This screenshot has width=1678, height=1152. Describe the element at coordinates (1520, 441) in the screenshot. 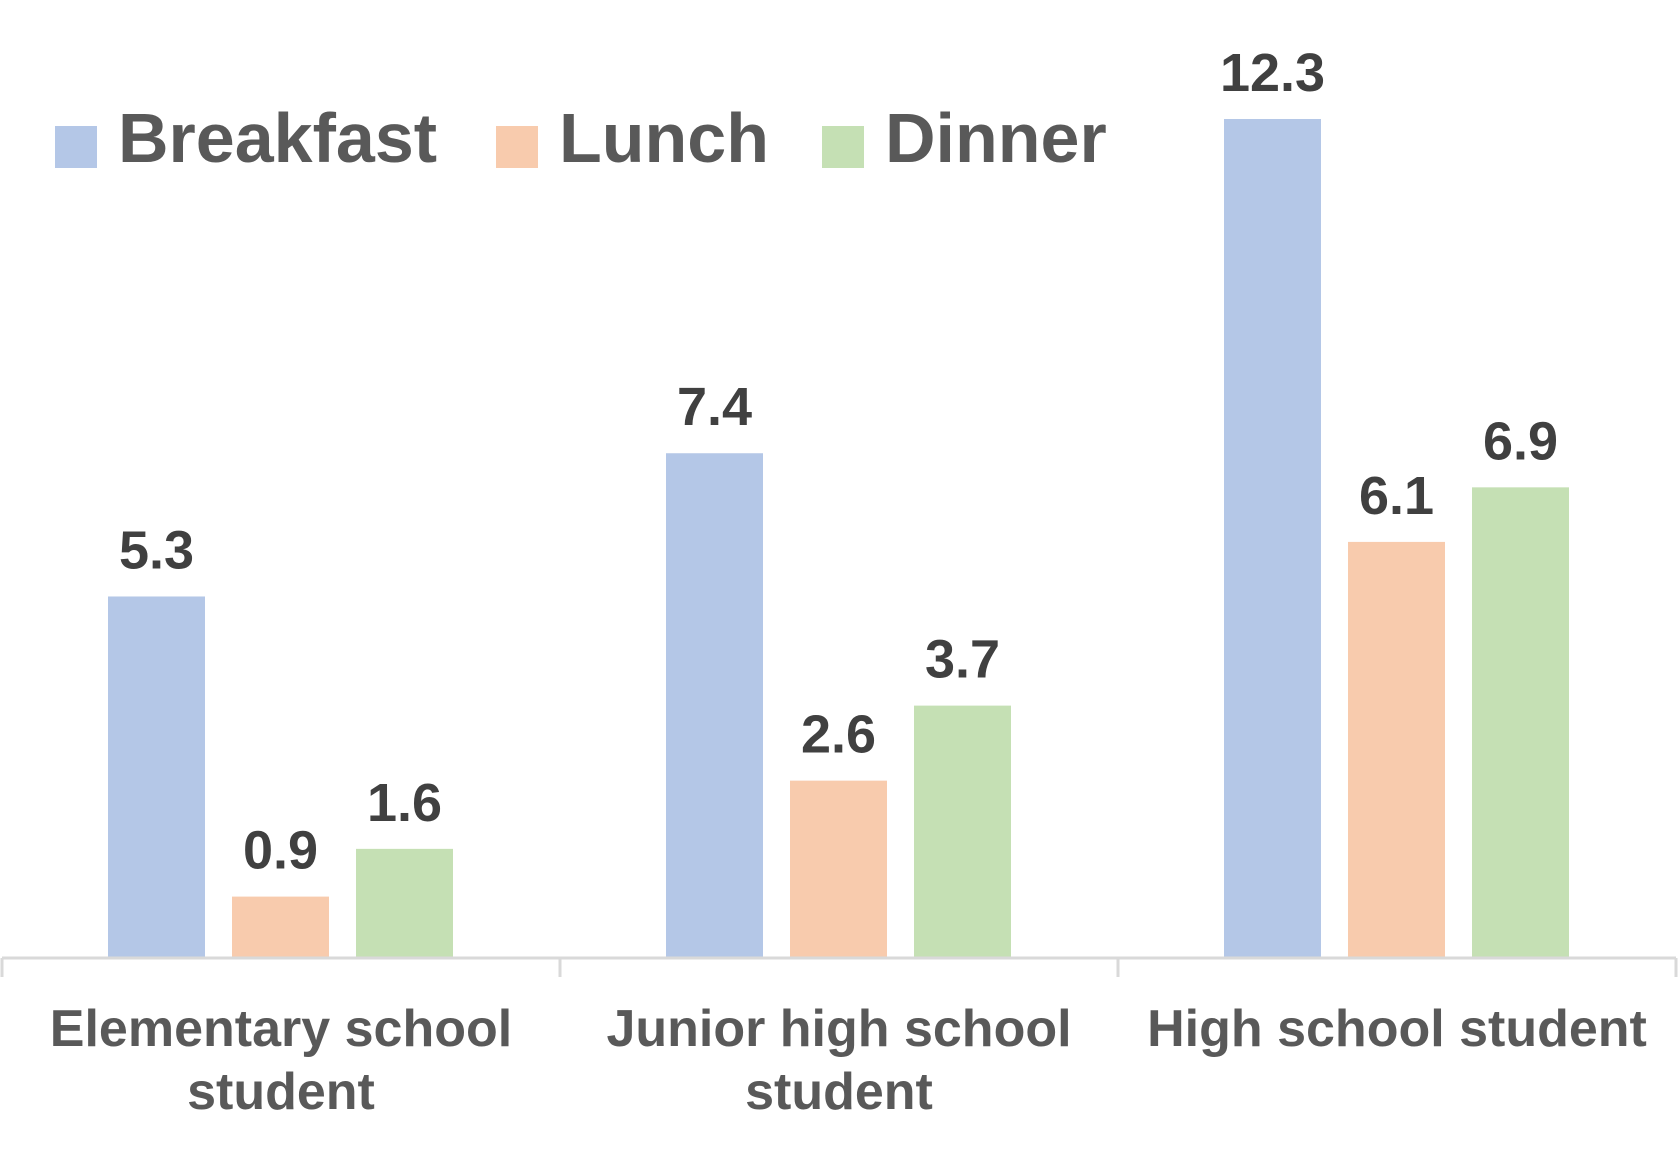

I see `data-label-dinner-2: 6.9` at that location.